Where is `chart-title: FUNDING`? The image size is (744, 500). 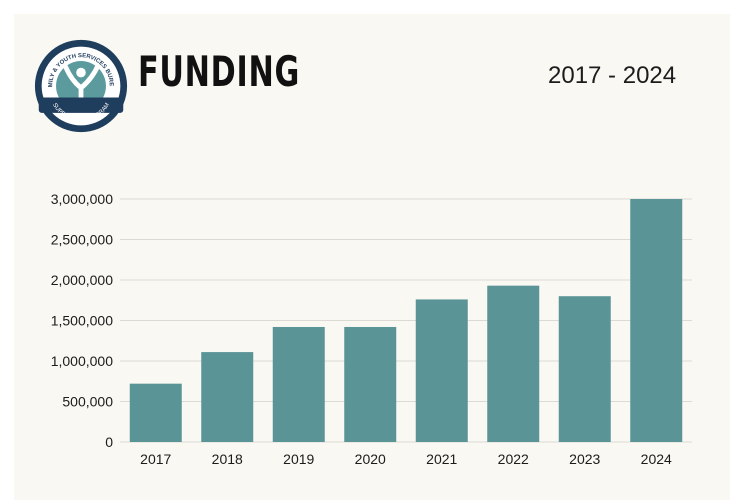
chart-title: FUNDING is located at coordinates (219, 71).